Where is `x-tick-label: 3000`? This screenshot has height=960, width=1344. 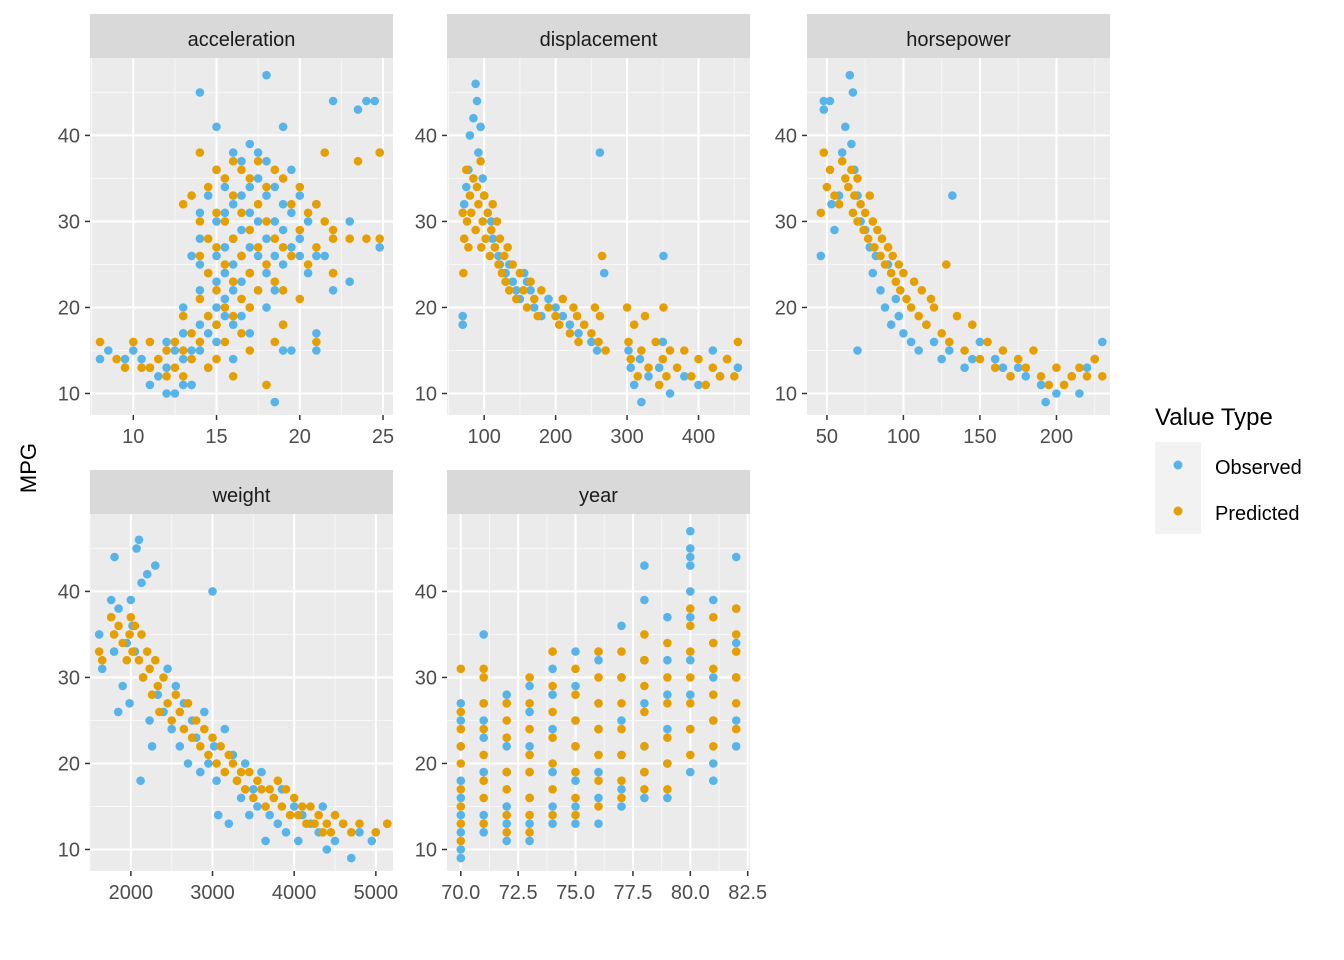 x-tick-label: 3000 is located at coordinates (212, 893).